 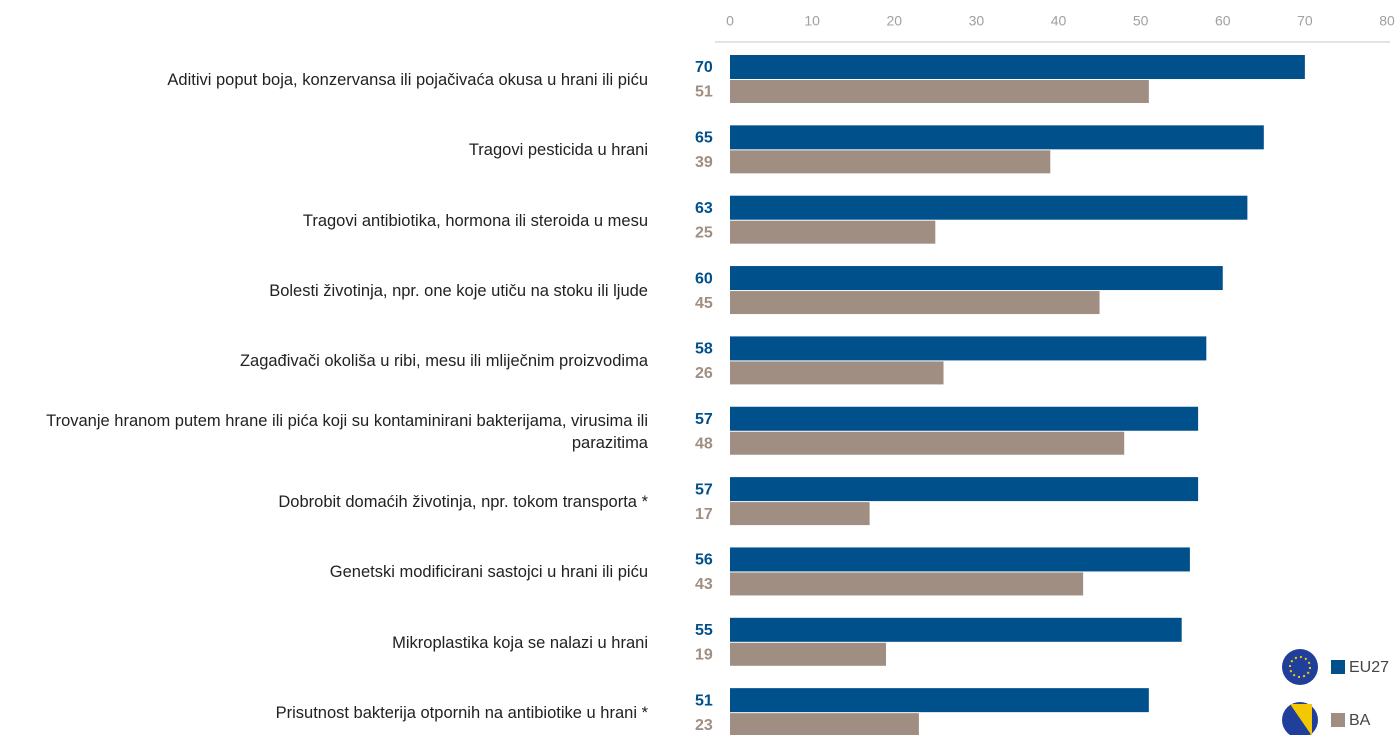 I want to click on x-tick-label: 10, so click(x=812, y=21).